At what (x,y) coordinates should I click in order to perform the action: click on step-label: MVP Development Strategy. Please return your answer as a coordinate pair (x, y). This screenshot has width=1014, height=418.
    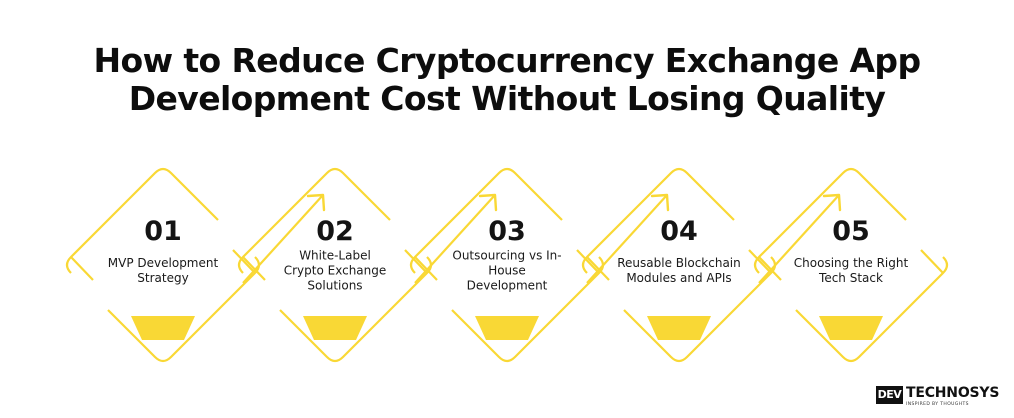
    Looking at the image, I should click on (163, 270).